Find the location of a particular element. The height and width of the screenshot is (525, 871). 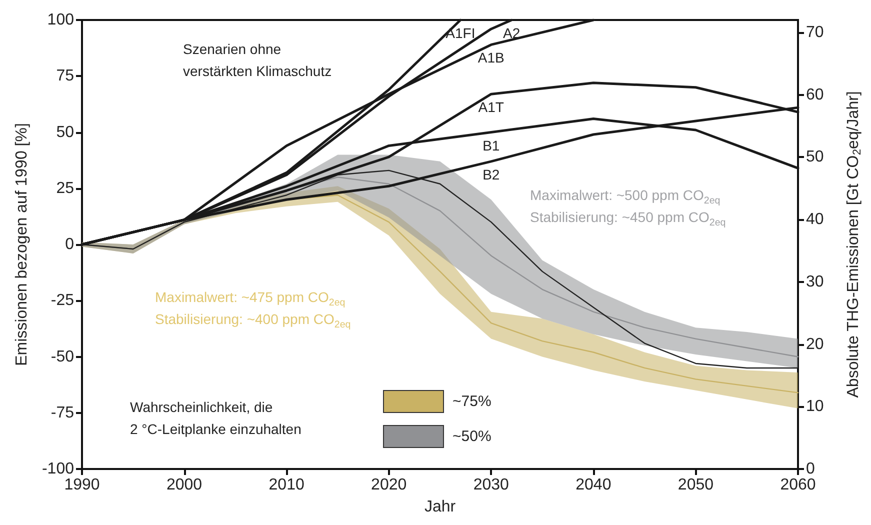

y2-tick-label: 40 is located at coordinates (815, 219).